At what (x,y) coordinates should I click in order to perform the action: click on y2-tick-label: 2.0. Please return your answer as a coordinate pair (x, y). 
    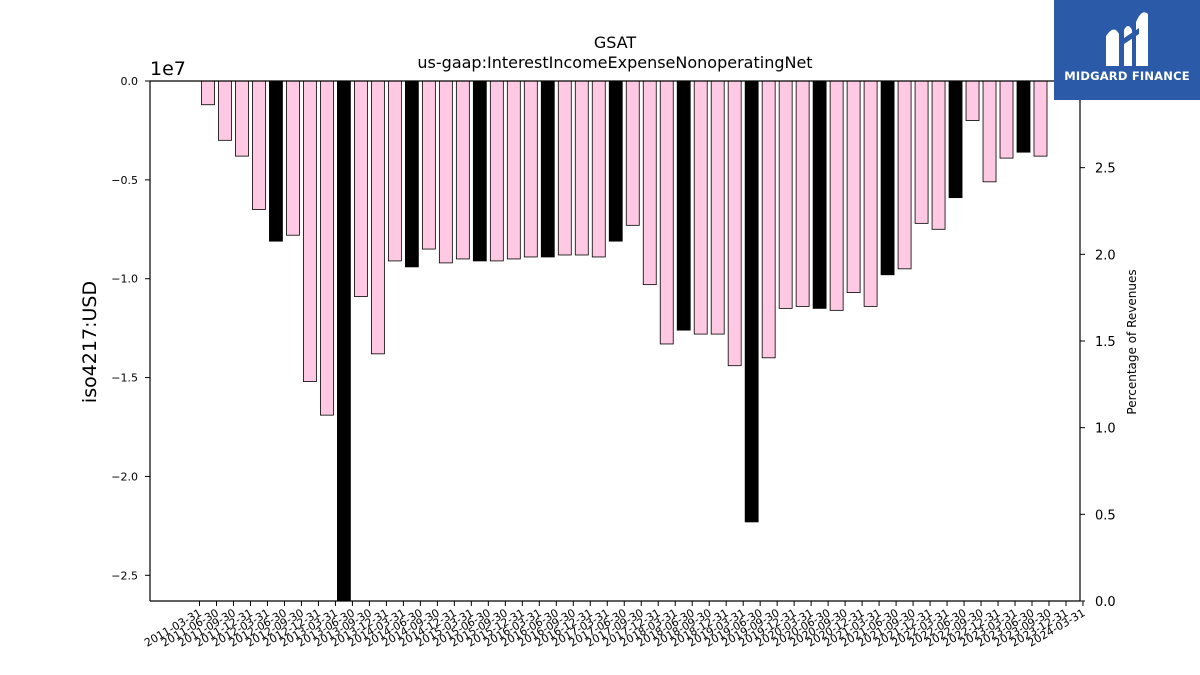
    Looking at the image, I should click on (1105, 255).